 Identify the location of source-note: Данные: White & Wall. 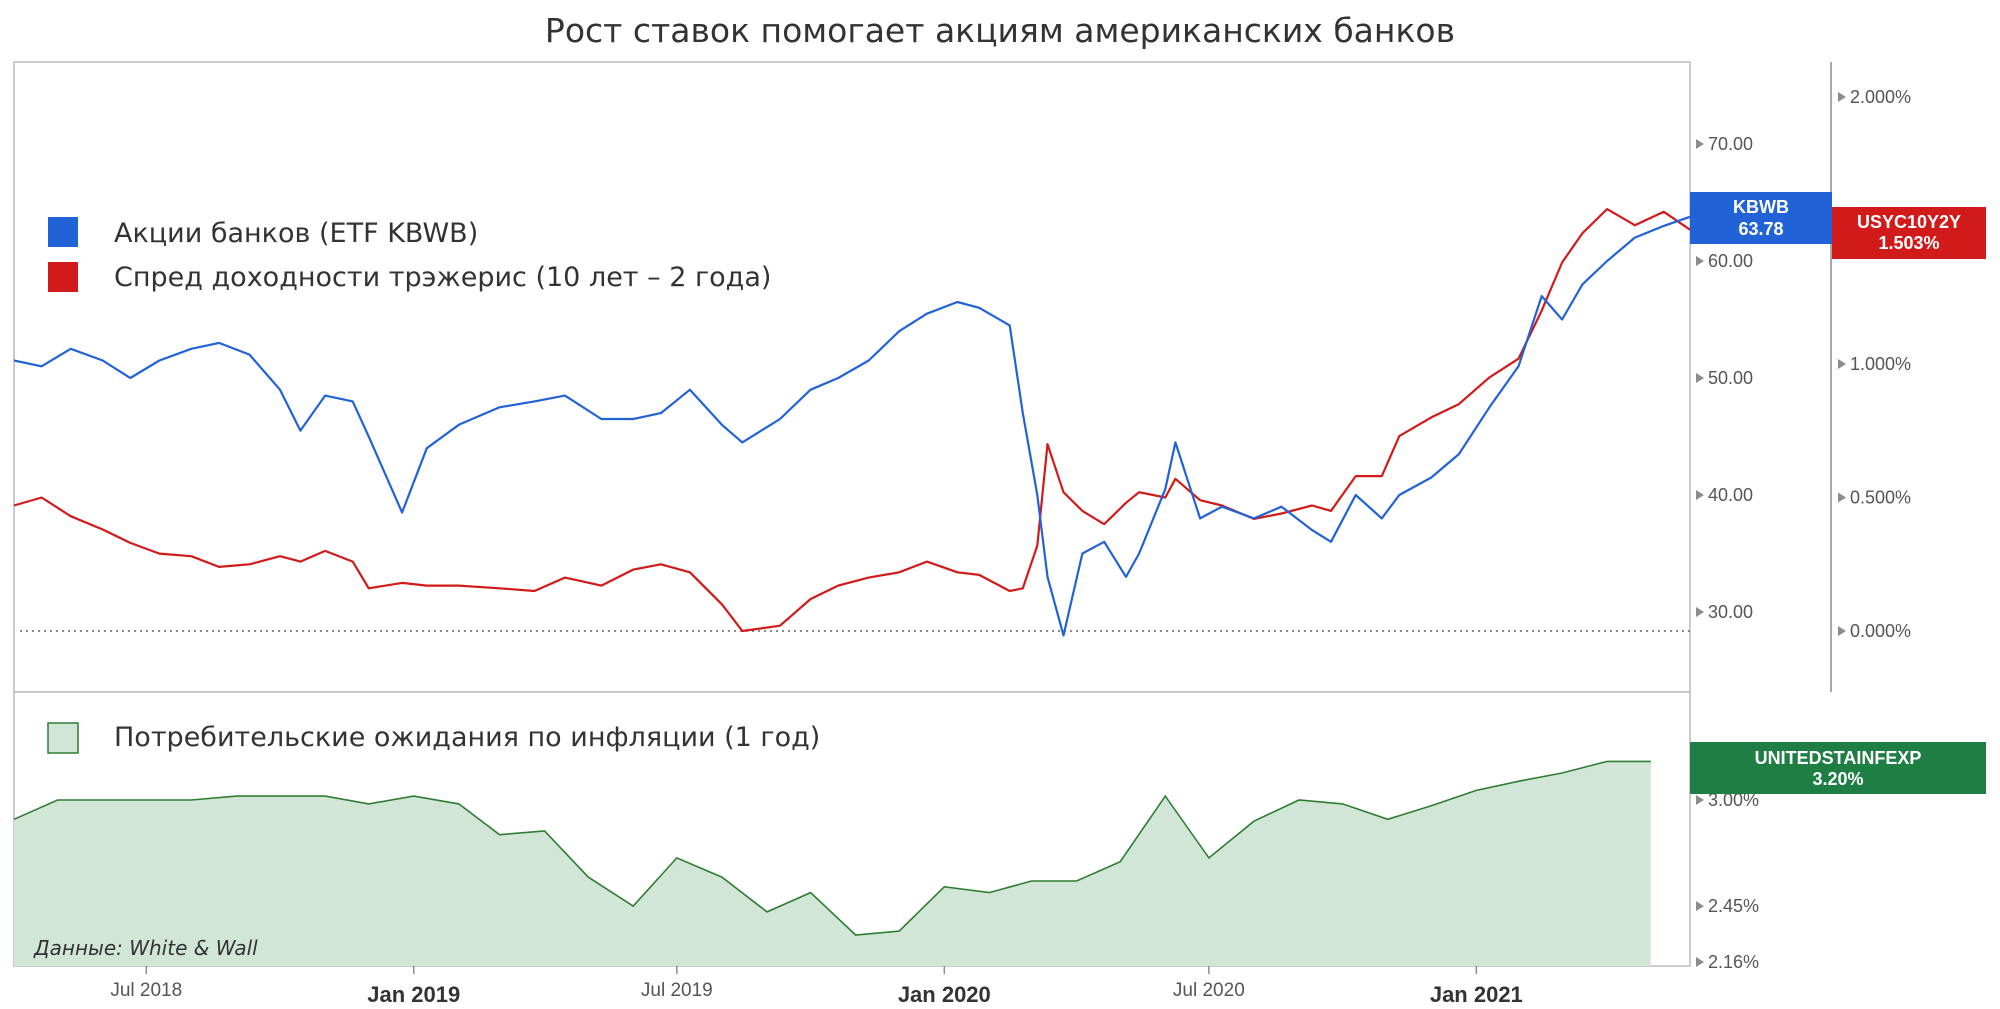
(145, 948).